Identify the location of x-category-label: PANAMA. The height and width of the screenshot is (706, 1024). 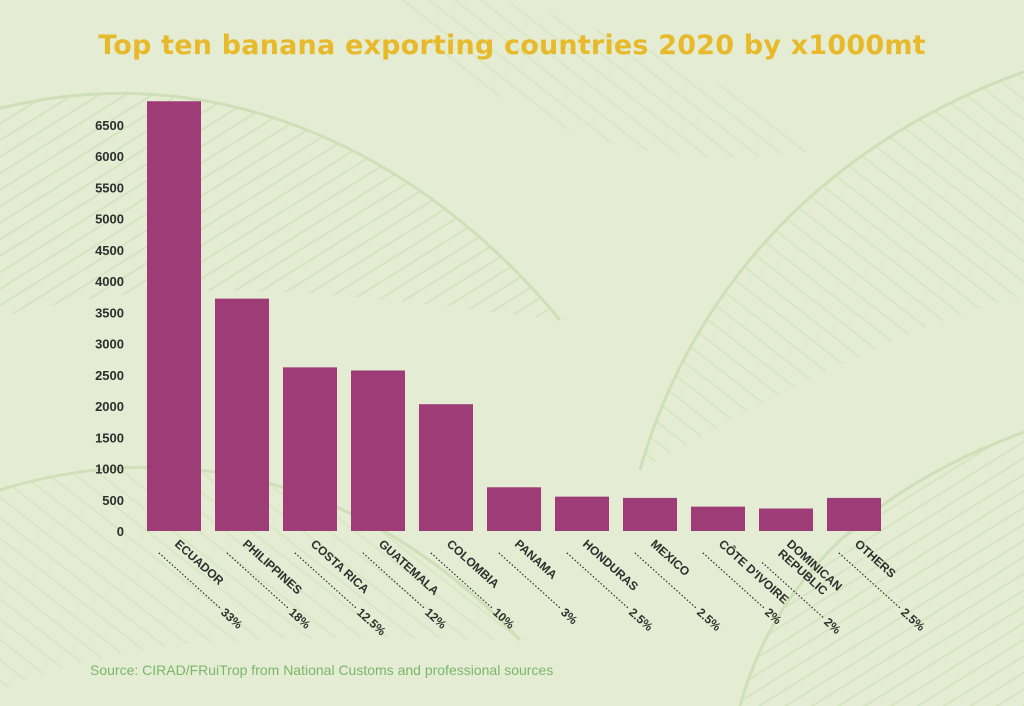
(536, 559).